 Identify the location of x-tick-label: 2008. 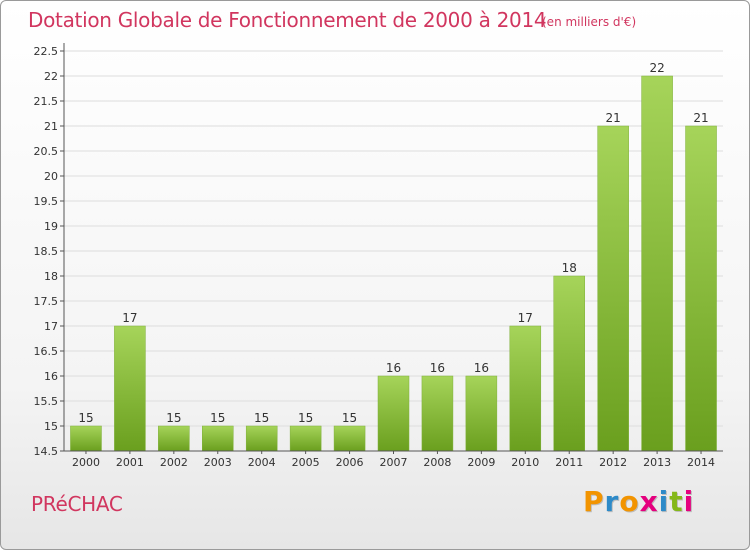
(437, 462).